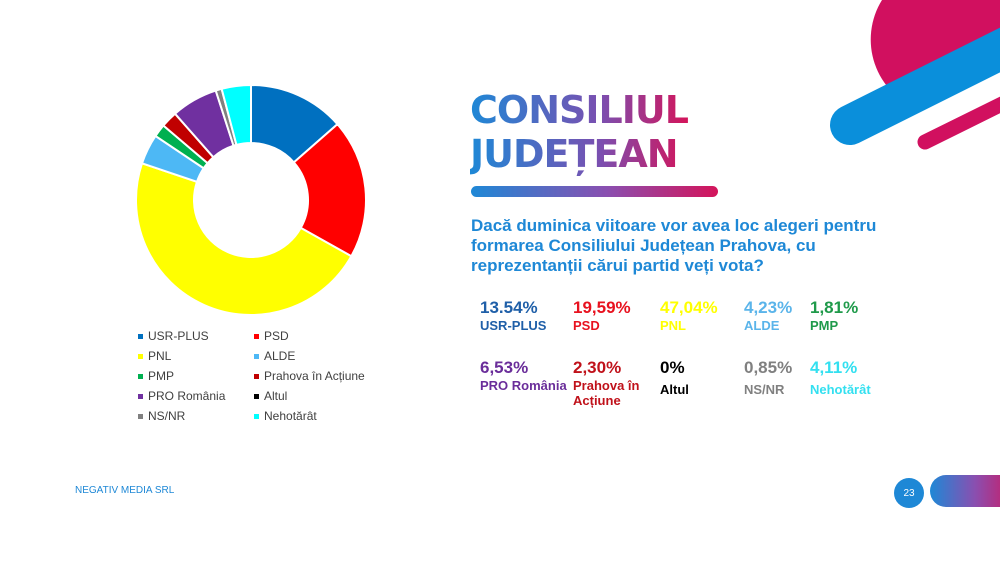 The image size is (1000, 561). I want to click on page-number: 23, so click(909, 493).